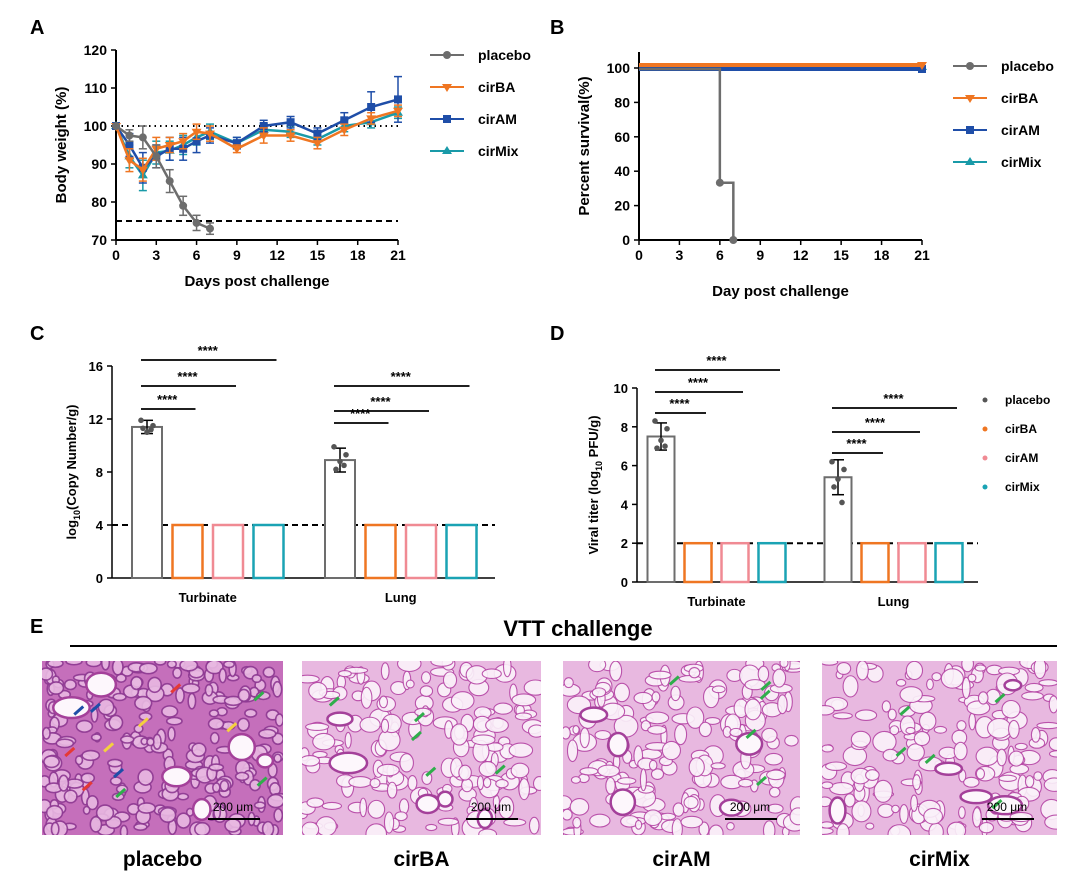 This screenshot has height=882, width=1080. I want to click on y-axis-title-part: log, so click(71, 530).